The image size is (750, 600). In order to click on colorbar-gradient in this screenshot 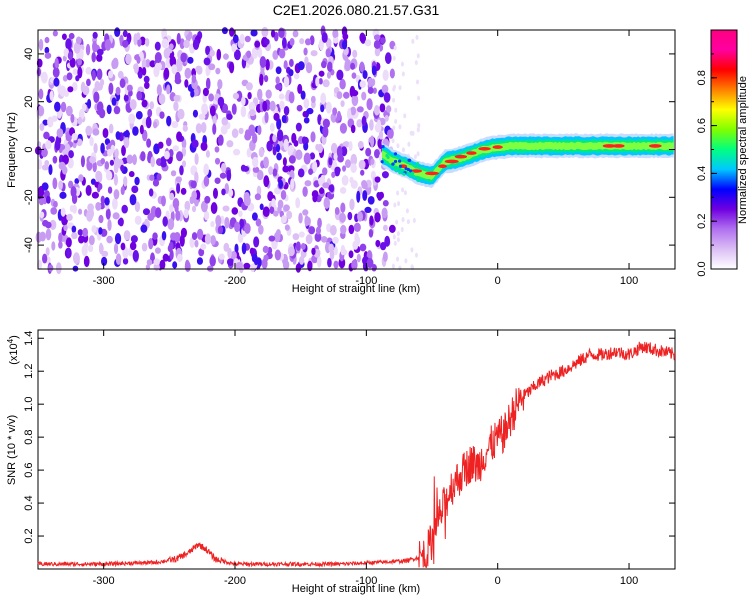, I will do `click(724, 149)`.